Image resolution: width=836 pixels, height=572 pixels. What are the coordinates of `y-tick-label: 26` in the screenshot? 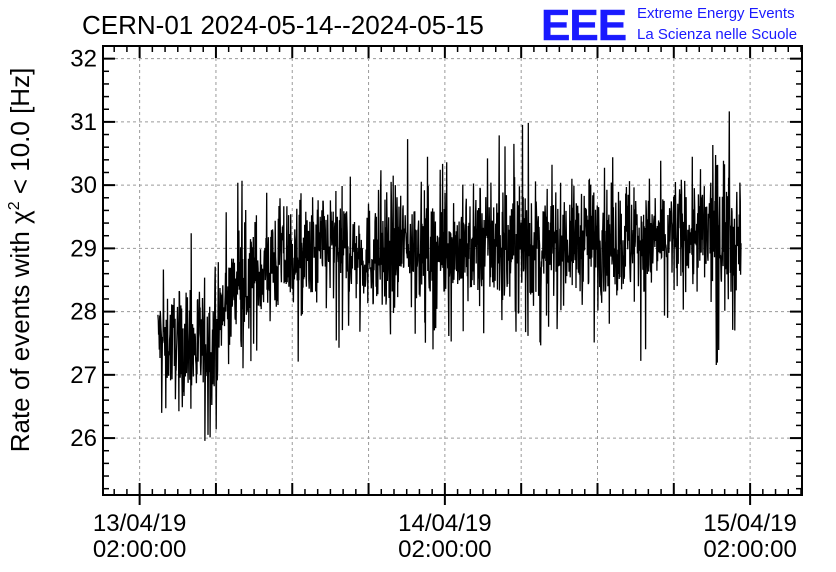 It's located at (83, 438).